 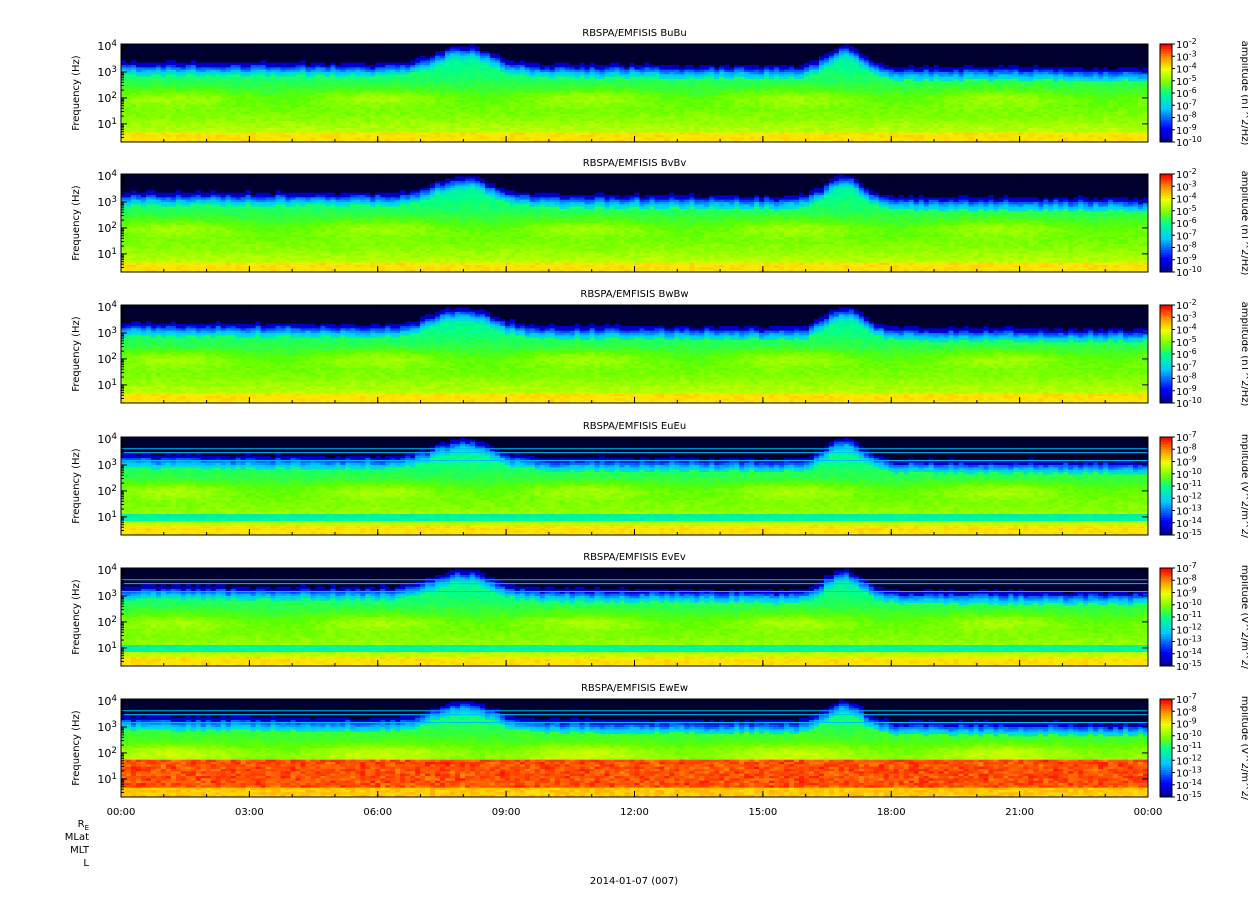 What do you see at coordinates (762, 812) in the screenshot?
I see `x-tick-label: 15:00` at bounding box center [762, 812].